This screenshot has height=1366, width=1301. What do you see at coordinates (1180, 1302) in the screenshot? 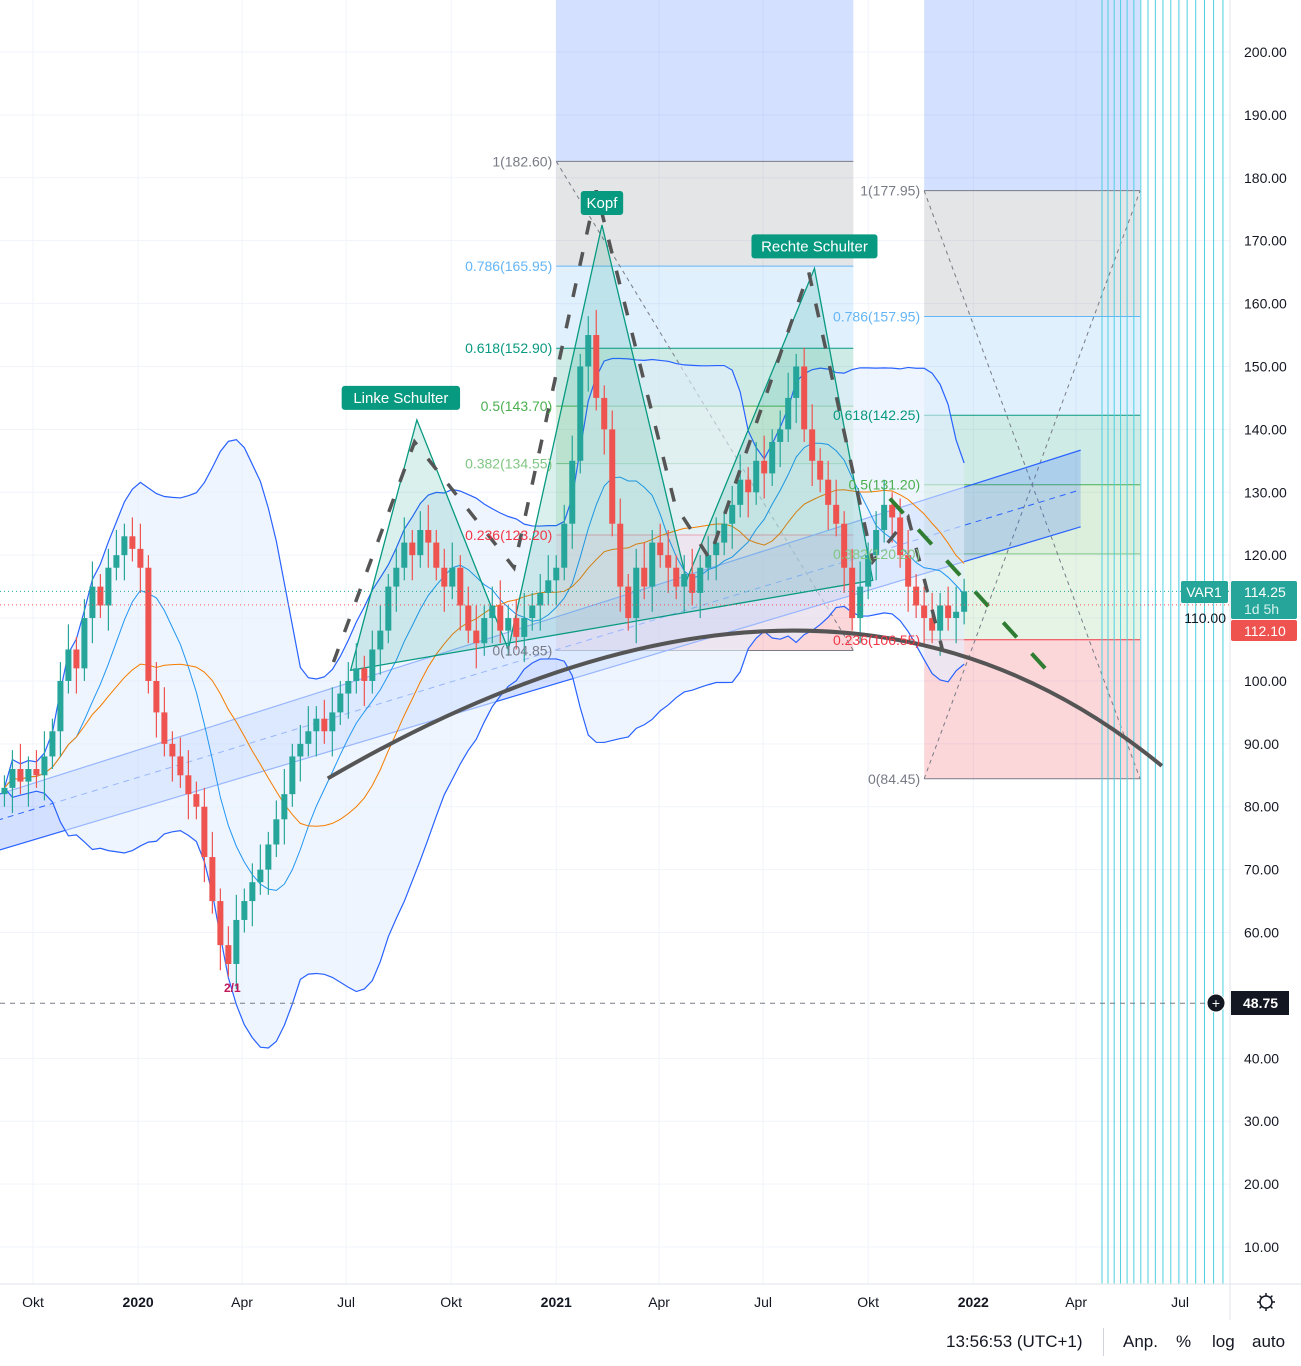
I see `time-tick-label: Jul` at bounding box center [1180, 1302].